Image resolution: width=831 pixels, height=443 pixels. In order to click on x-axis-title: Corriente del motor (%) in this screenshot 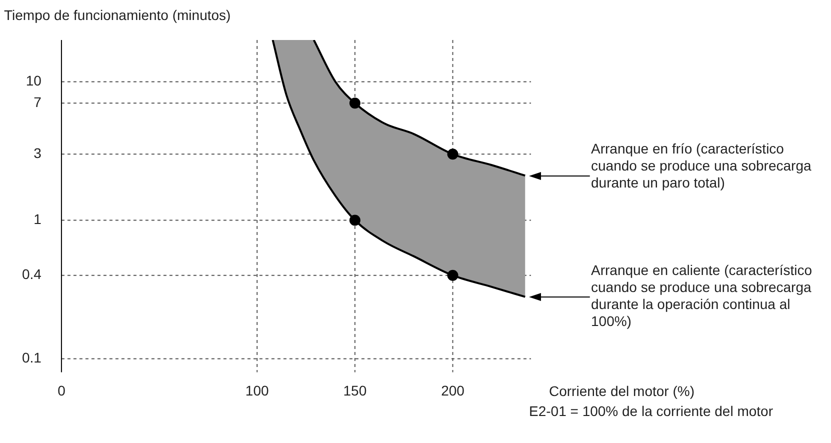, I will do `click(621, 391)`.